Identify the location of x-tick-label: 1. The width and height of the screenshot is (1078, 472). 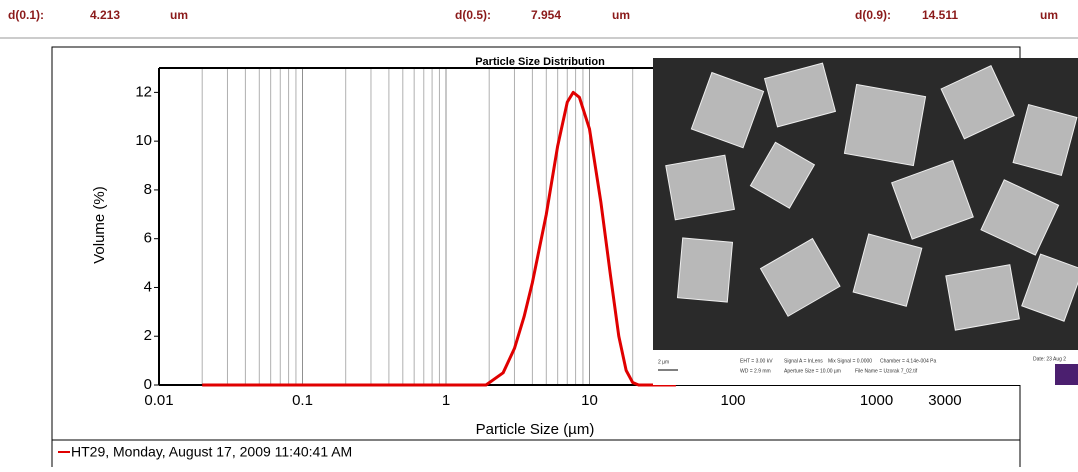
(446, 400).